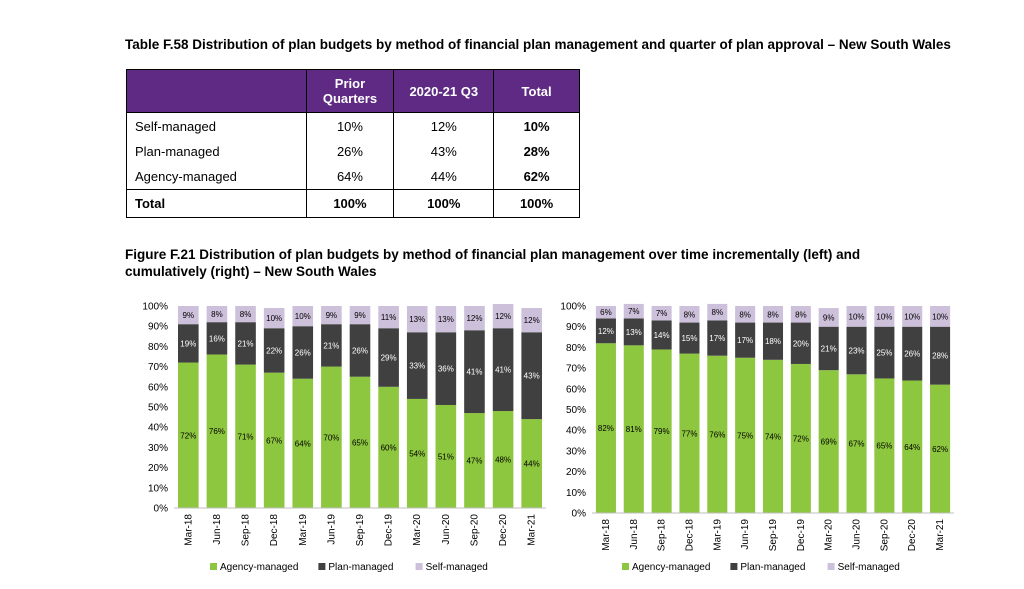 Image resolution: width=1024 pixels, height=589 pixels. I want to click on cell-total: 62%, so click(536, 177).